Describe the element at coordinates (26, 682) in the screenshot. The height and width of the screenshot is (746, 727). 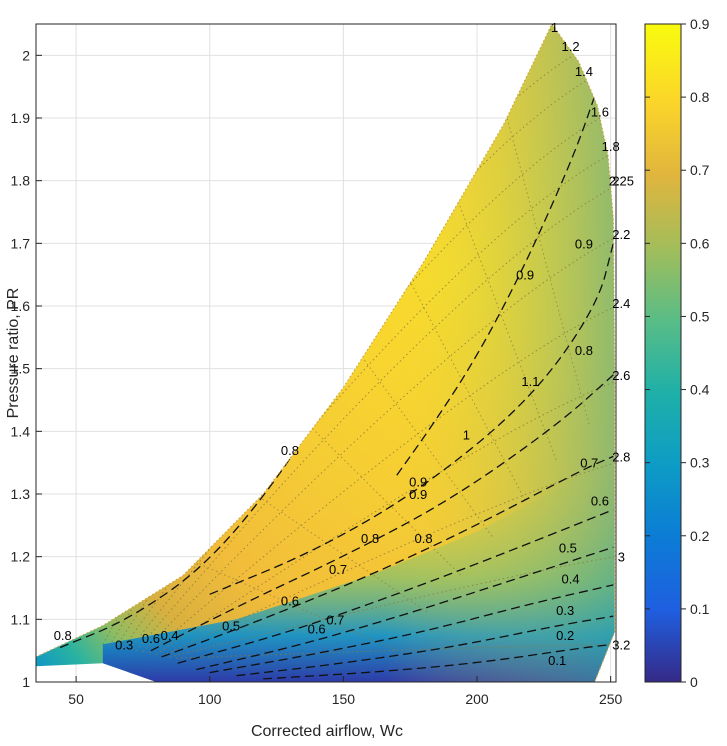
I see `y-tick-label-0: 1` at that location.